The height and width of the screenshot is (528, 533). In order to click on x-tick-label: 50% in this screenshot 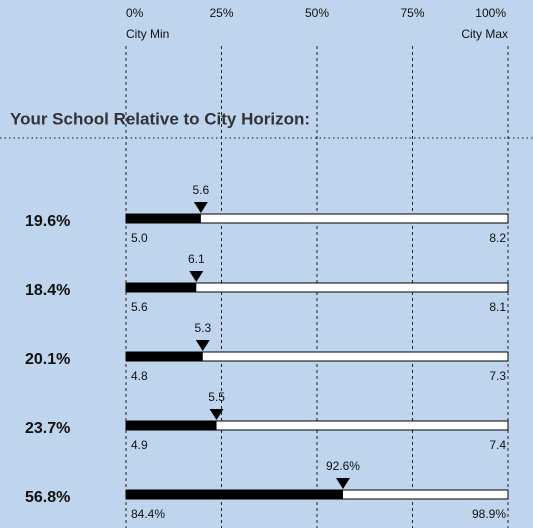, I will do `click(317, 13)`.